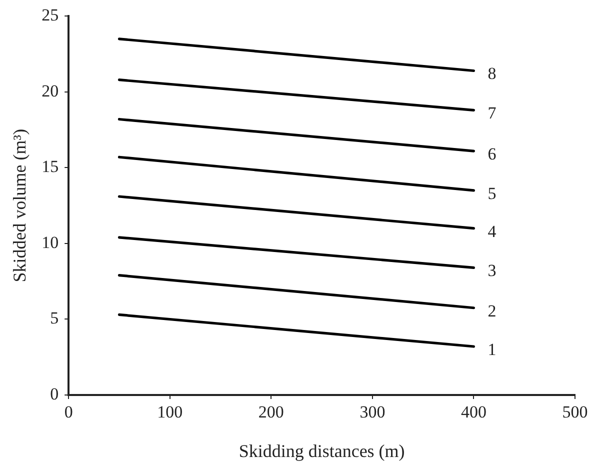 The width and height of the screenshot is (595, 473). I want to click on series-label: 3, so click(492, 270).